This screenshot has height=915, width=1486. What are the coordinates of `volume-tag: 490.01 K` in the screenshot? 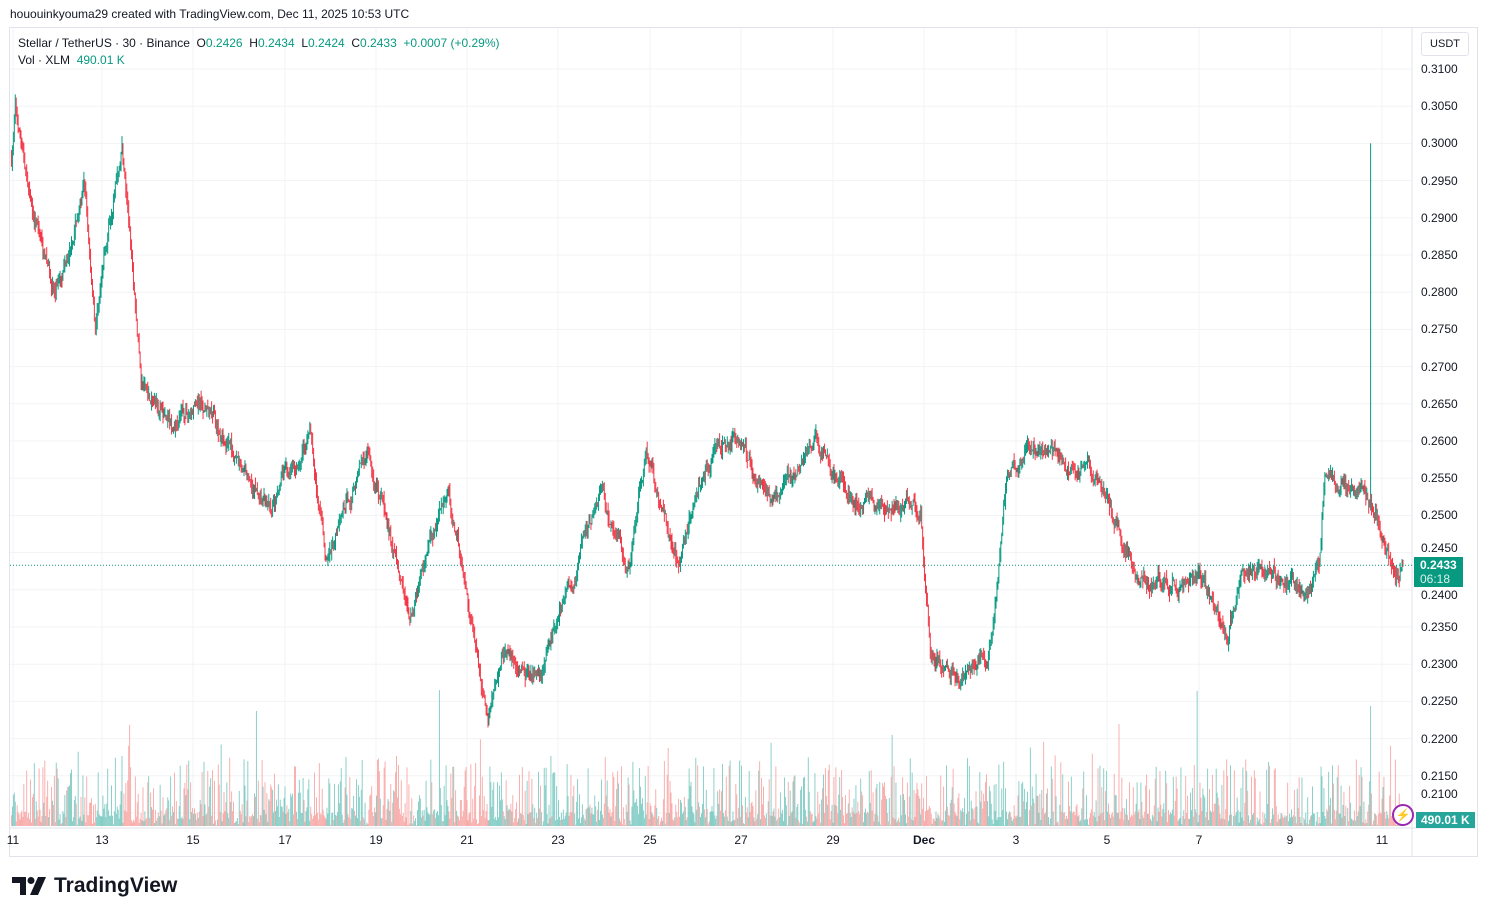 It's located at (1445, 820).